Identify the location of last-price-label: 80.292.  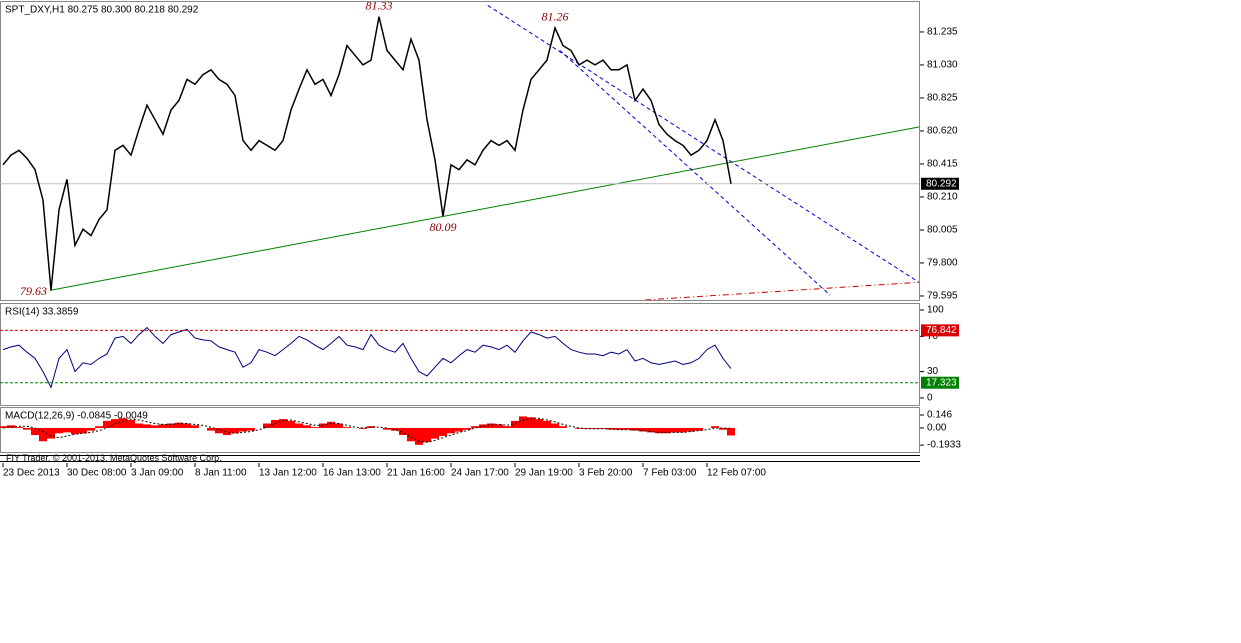
(941, 183).